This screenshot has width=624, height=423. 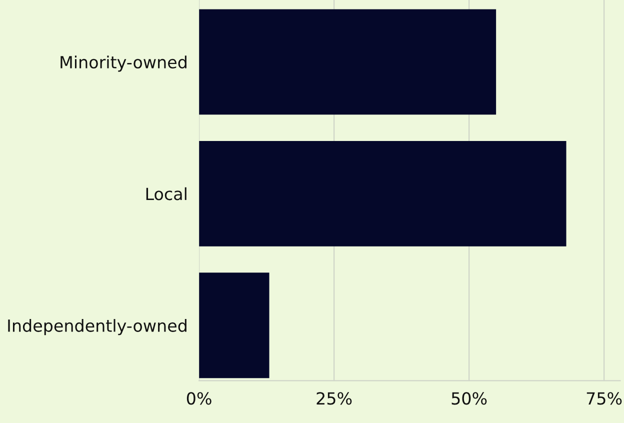 What do you see at coordinates (123, 64) in the screenshot?
I see `y-tick-label: Minority-owned` at bounding box center [123, 64].